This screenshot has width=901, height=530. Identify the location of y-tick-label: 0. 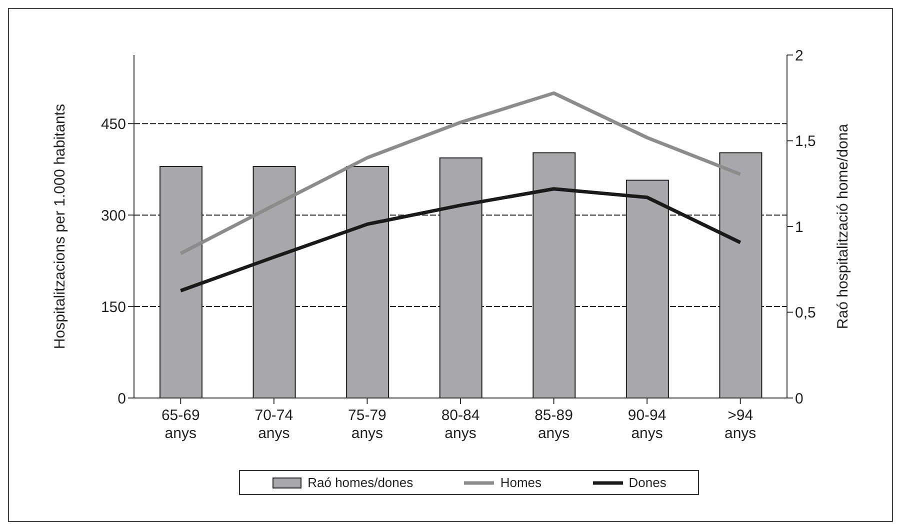
(122, 399).